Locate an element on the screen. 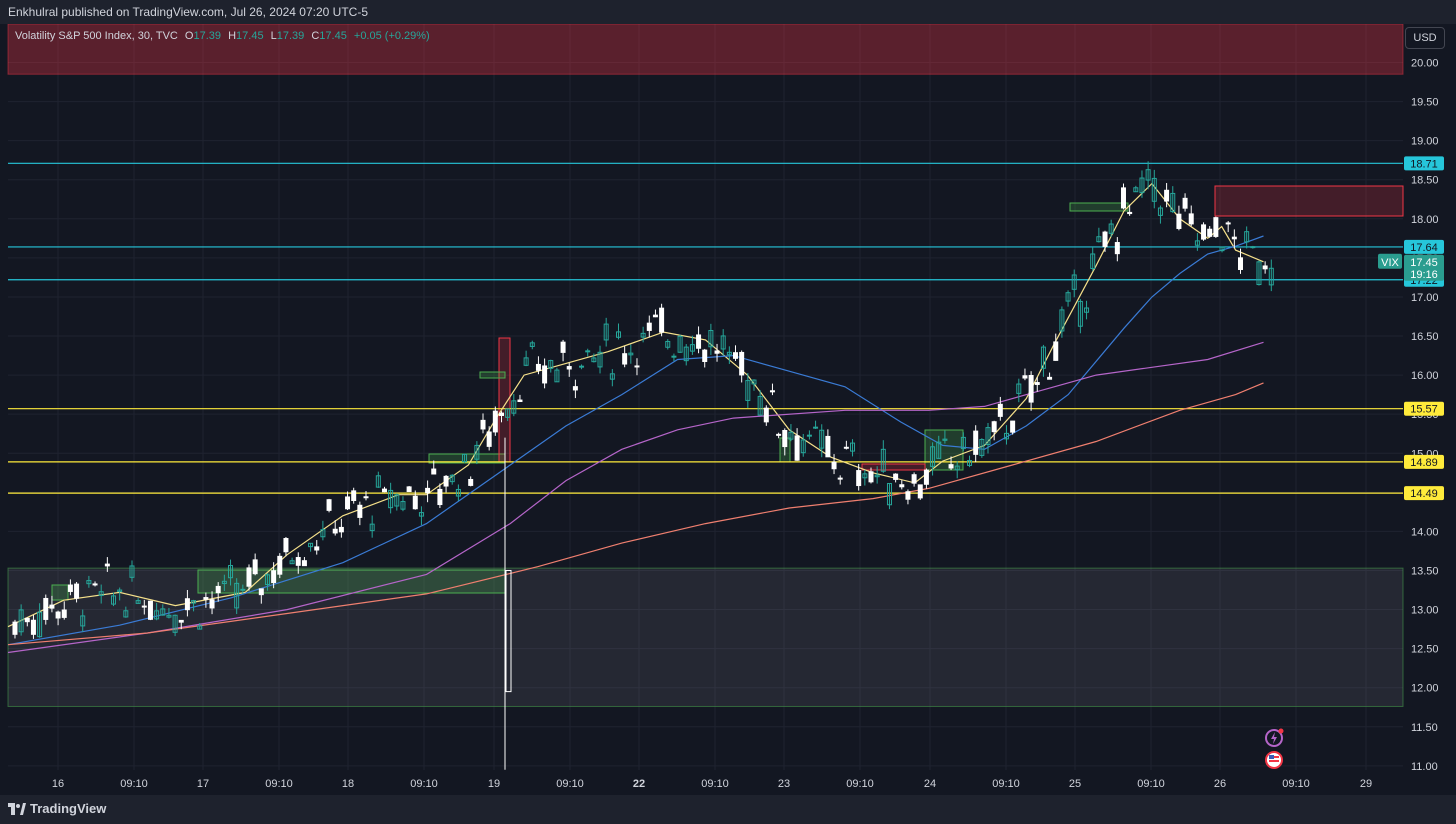 The image size is (1456, 824). bearish-box is located at coordinates (893, 467).